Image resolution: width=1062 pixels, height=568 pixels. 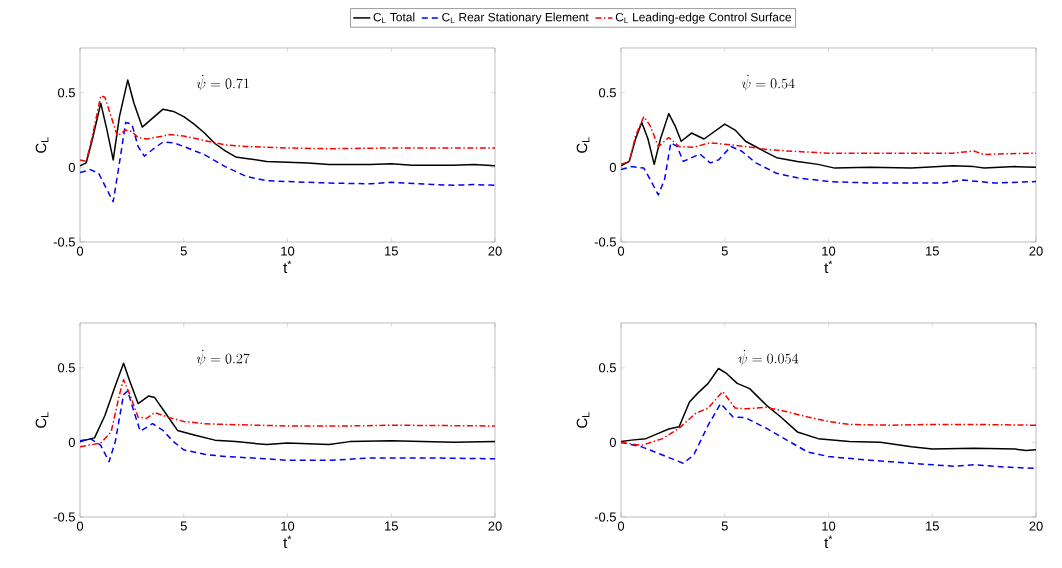 I want to click on legend-label: C$_{L}$ Leading-edge Control Surface, so click(x=703, y=18).